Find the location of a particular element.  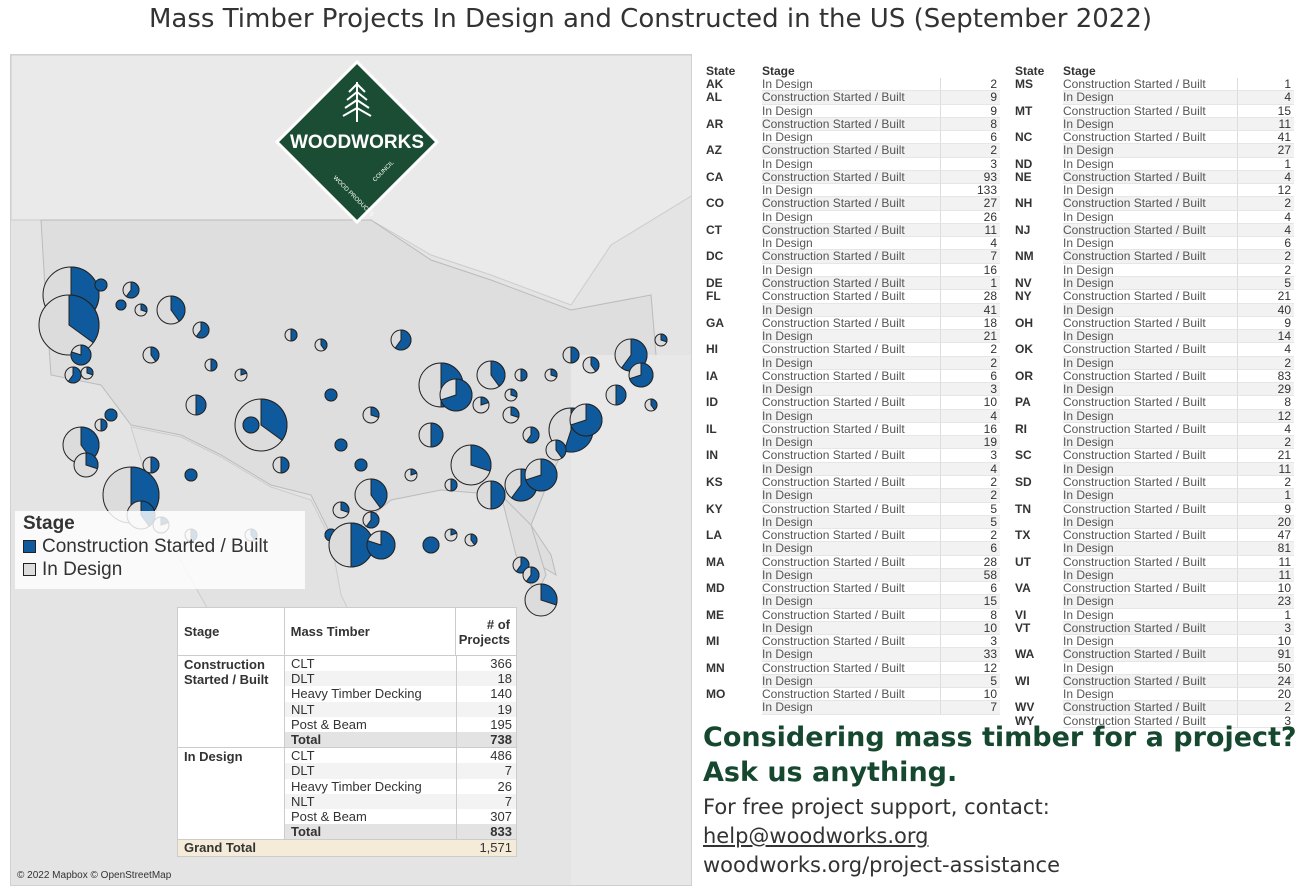

state-row: In Design 2 is located at coordinates (1154, 270).